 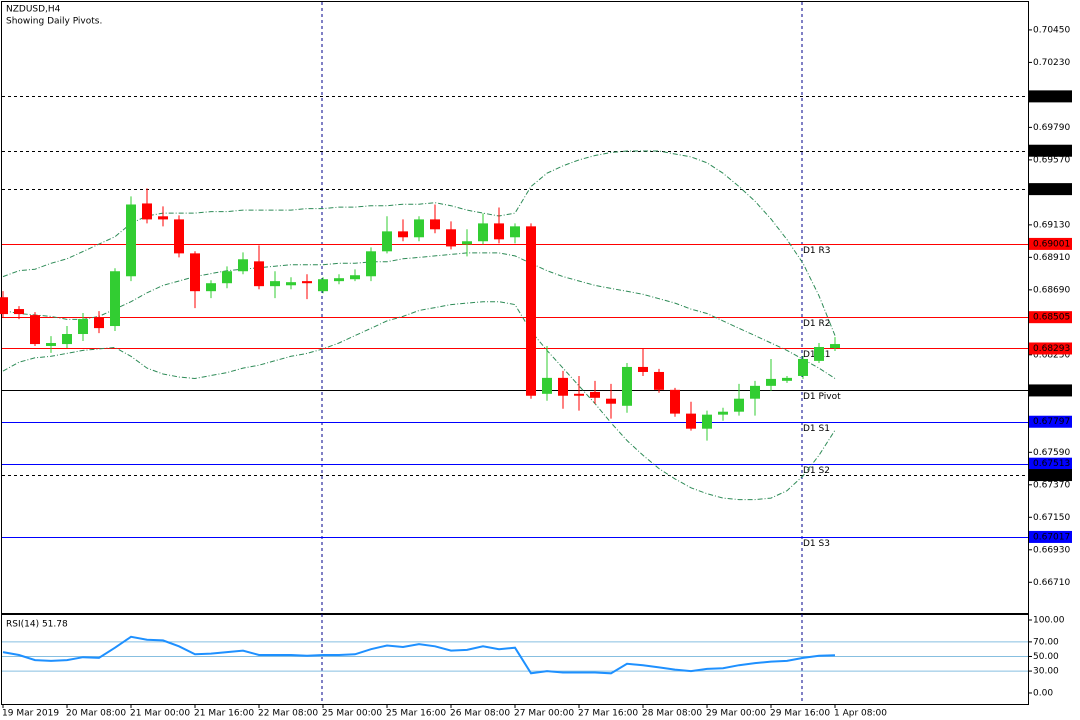 I want to click on x-tick-label: 19 Mar 2019, so click(x=30, y=714).